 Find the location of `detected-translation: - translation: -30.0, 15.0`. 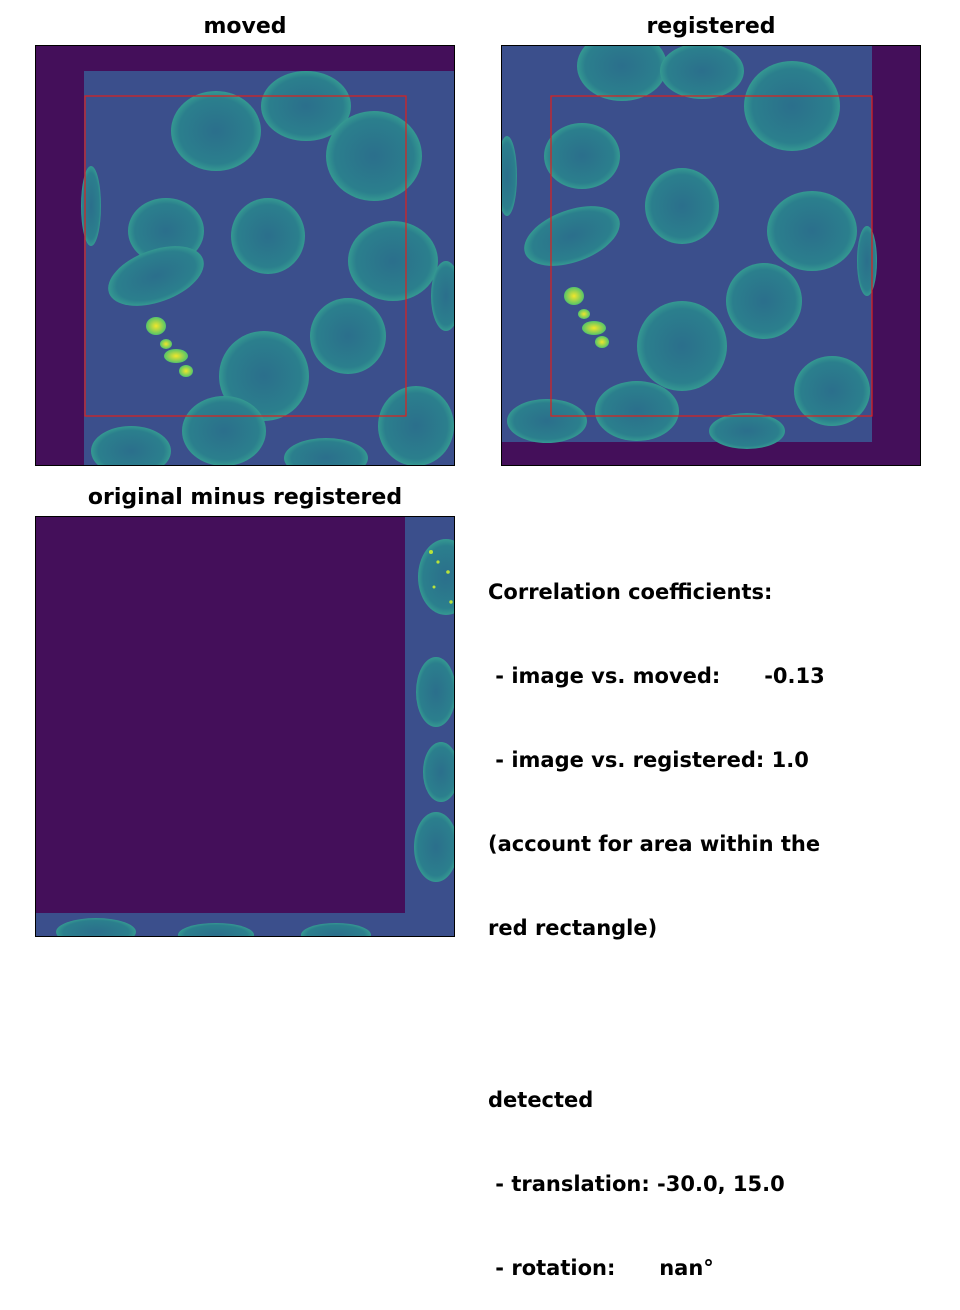

detected-translation: - translation: -30.0, 15.0 is located at coordinates (636, 1184).